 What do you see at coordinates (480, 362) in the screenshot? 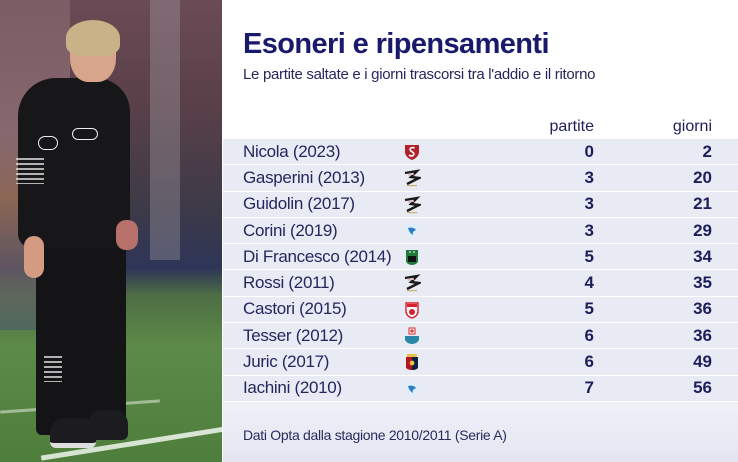
I see `table-row: Juric (2017) 6 49` at bounding box center [480, 362].